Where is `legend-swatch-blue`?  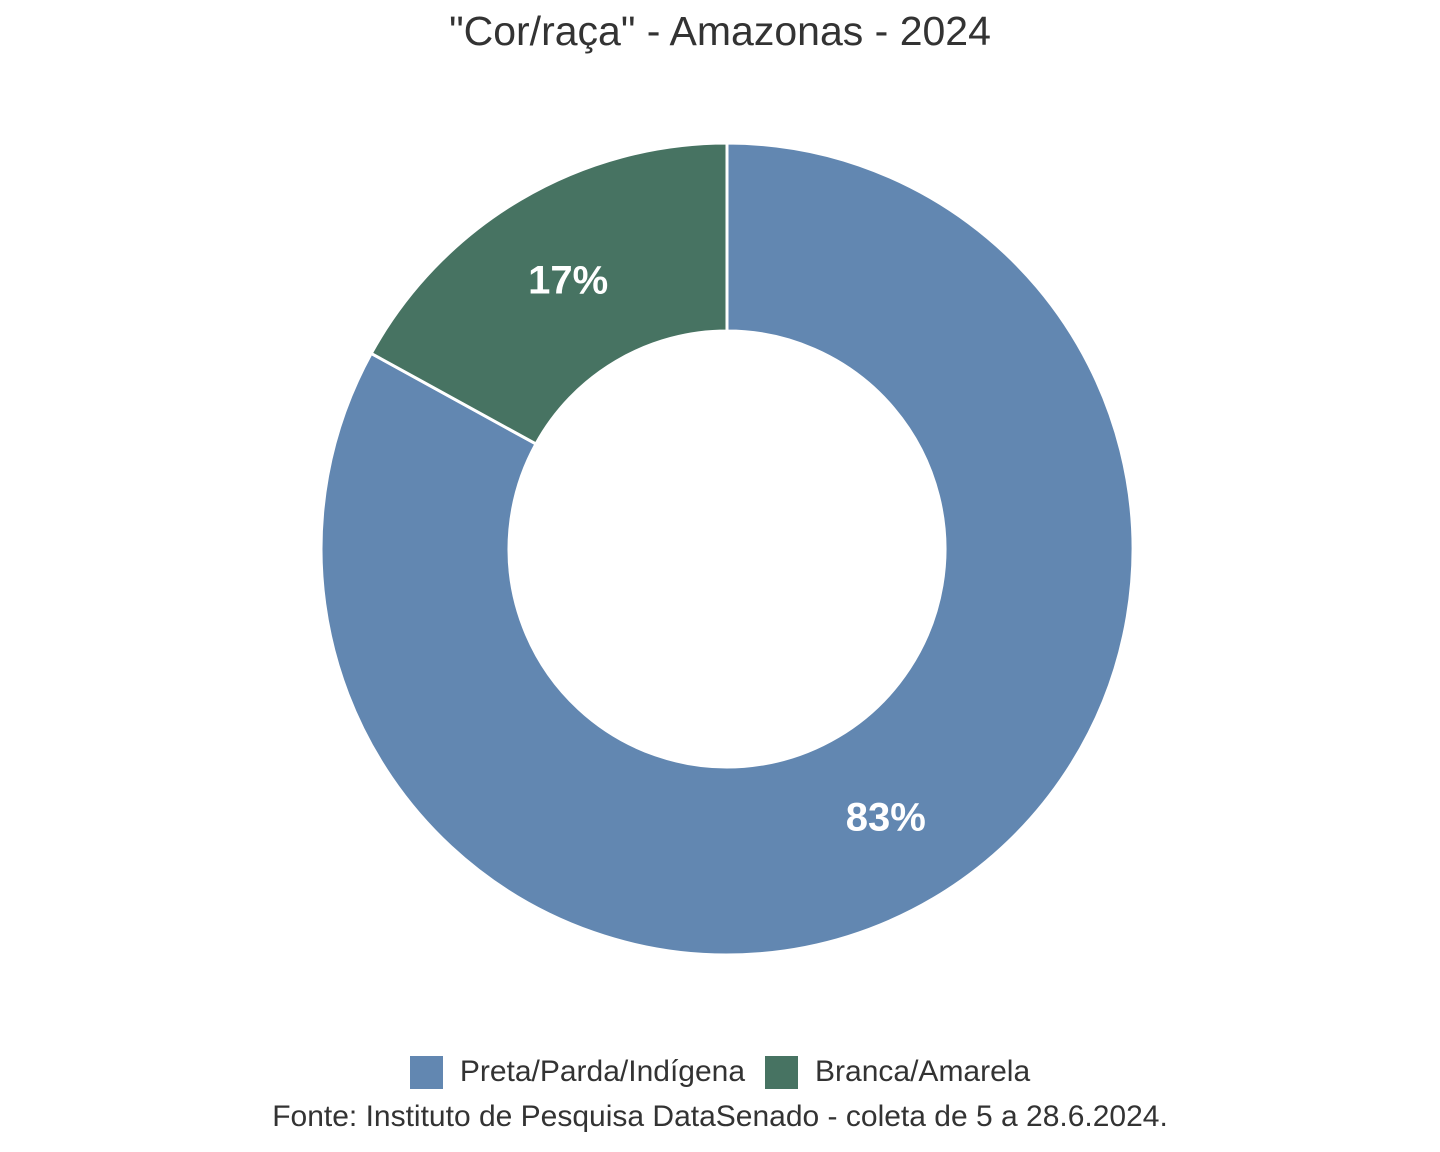 legend-swatch-blue is located at coordinates (426, 1072).